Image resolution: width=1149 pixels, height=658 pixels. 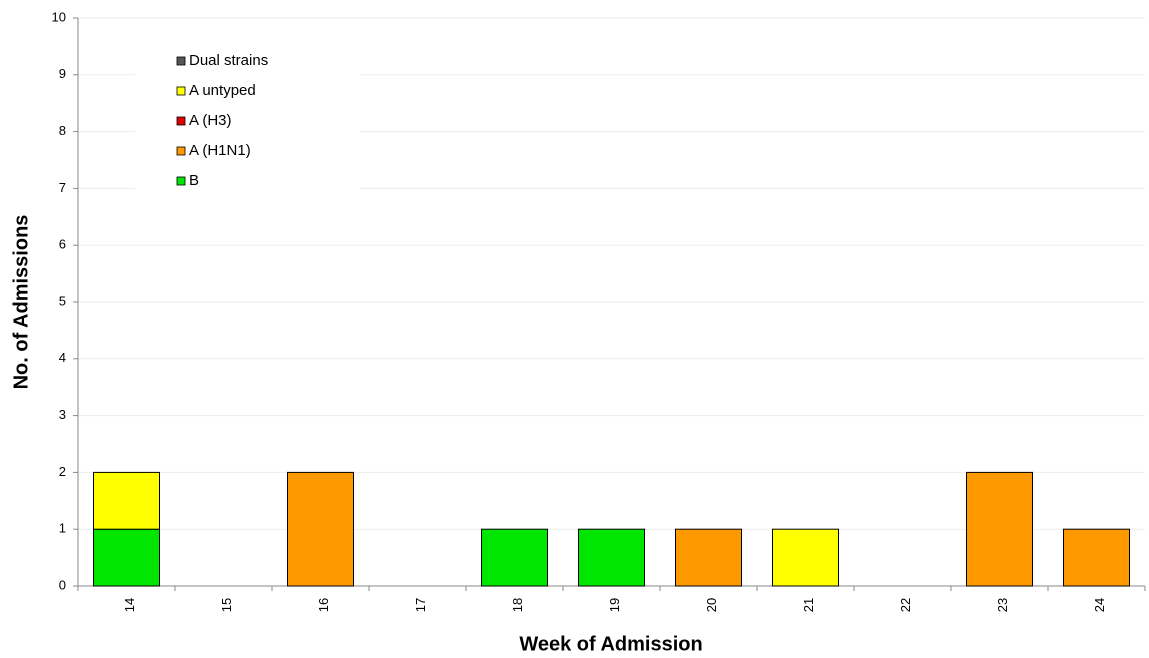 I want to click on y-tick-label: 3, so click(x=62, y=414).